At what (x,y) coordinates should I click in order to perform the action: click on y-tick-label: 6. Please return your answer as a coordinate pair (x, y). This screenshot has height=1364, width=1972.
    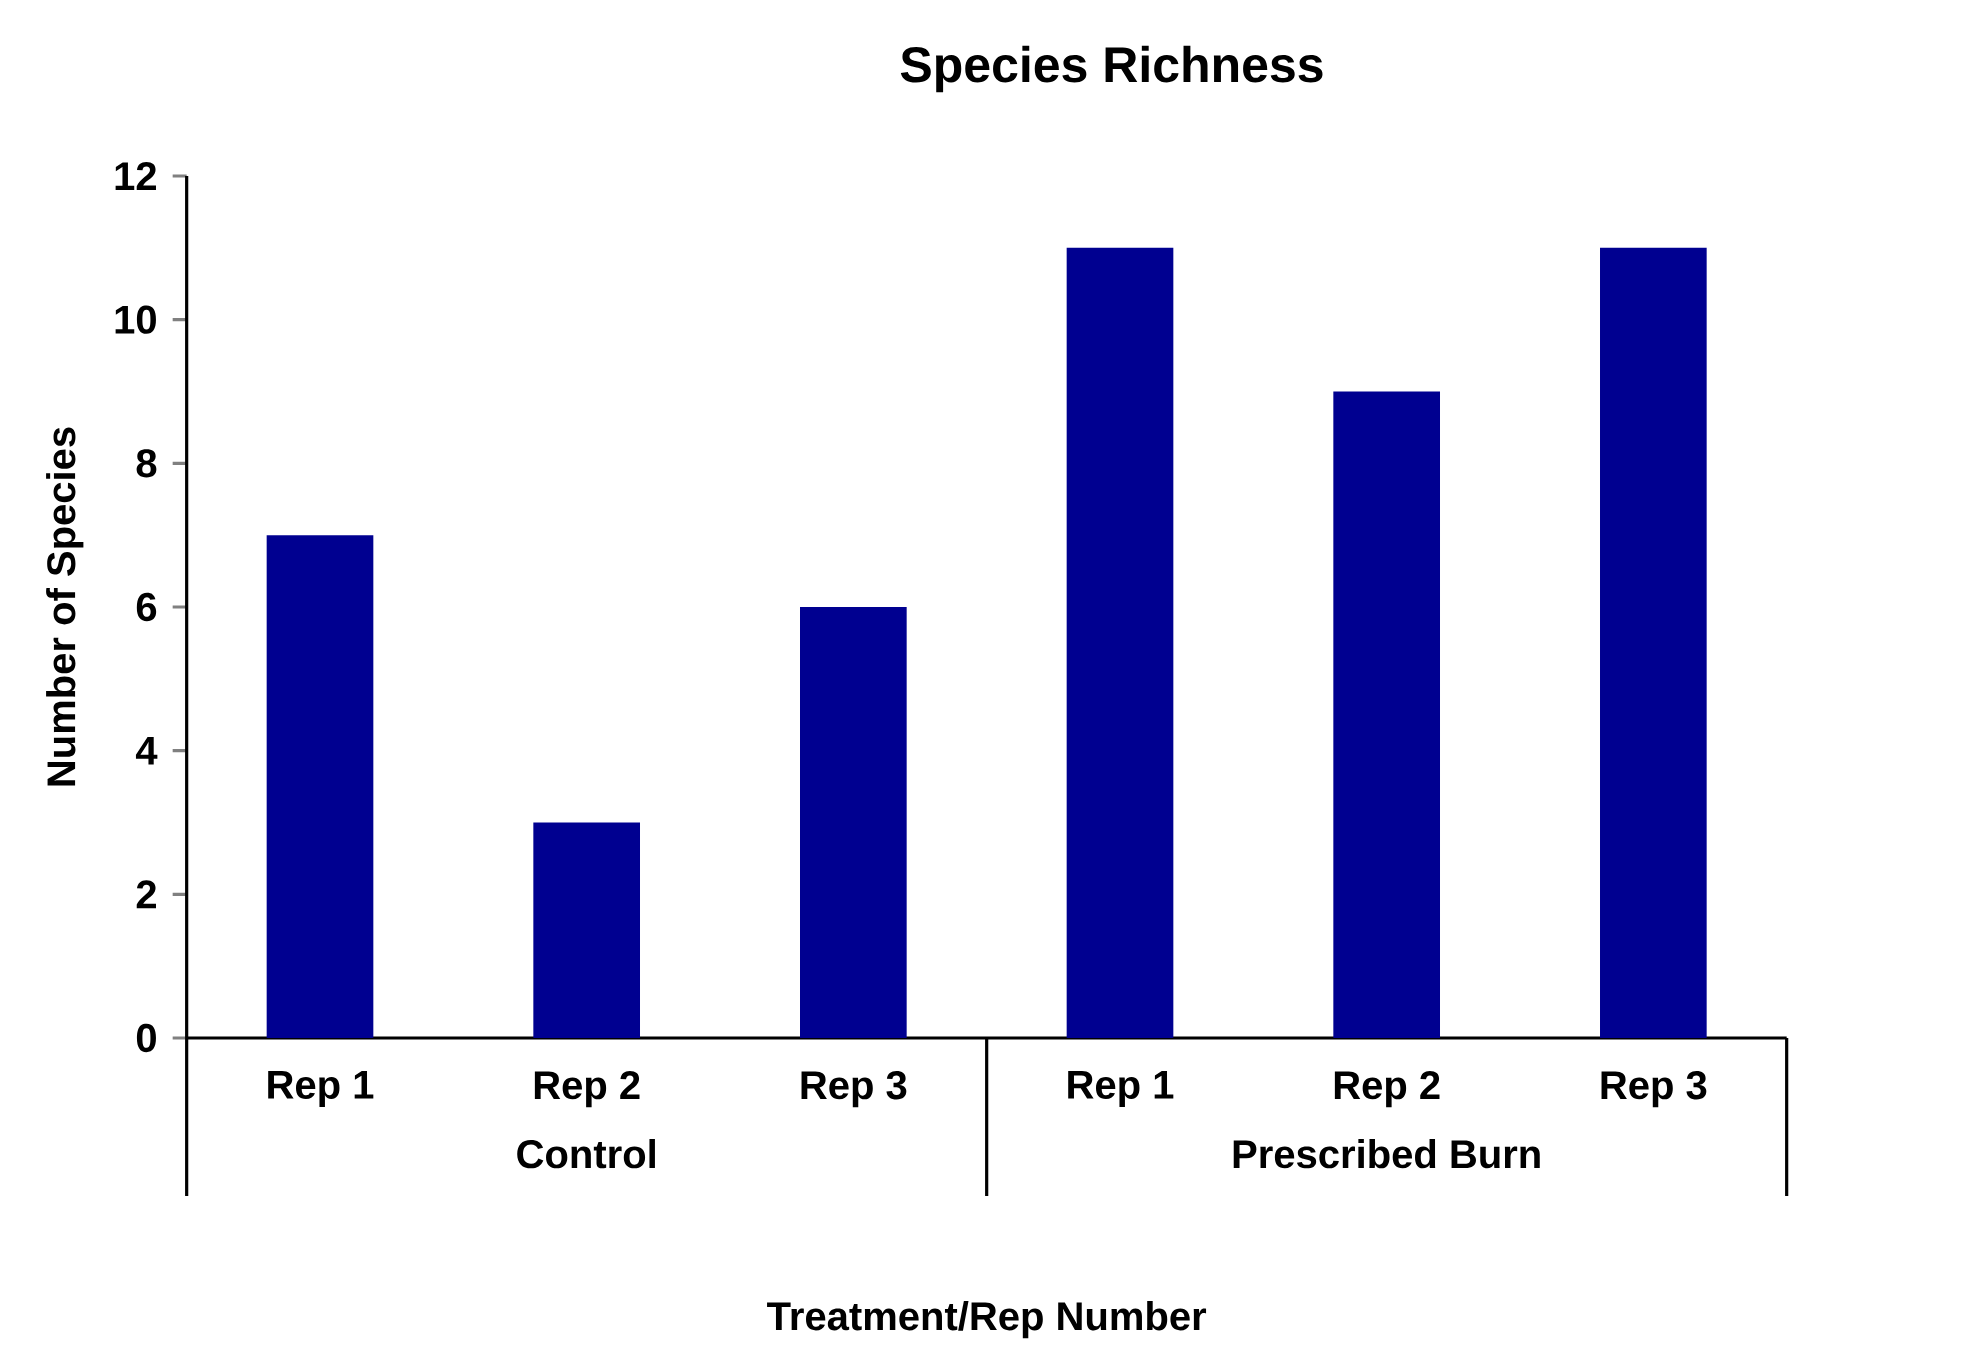
    Looking at the image, I should click on (146, 607).